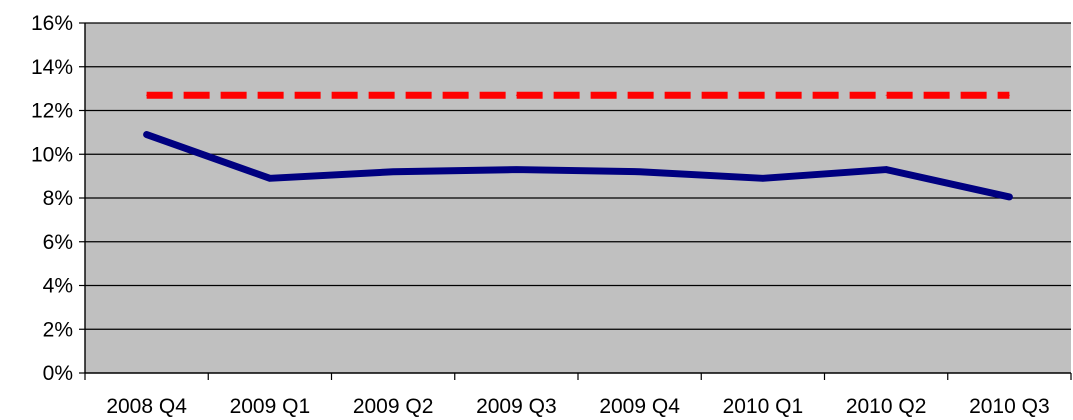 Image resolution: width=1073 pixels, height=420 pixels. I want to click on y-tick-label: 16%, so click(52, 23).